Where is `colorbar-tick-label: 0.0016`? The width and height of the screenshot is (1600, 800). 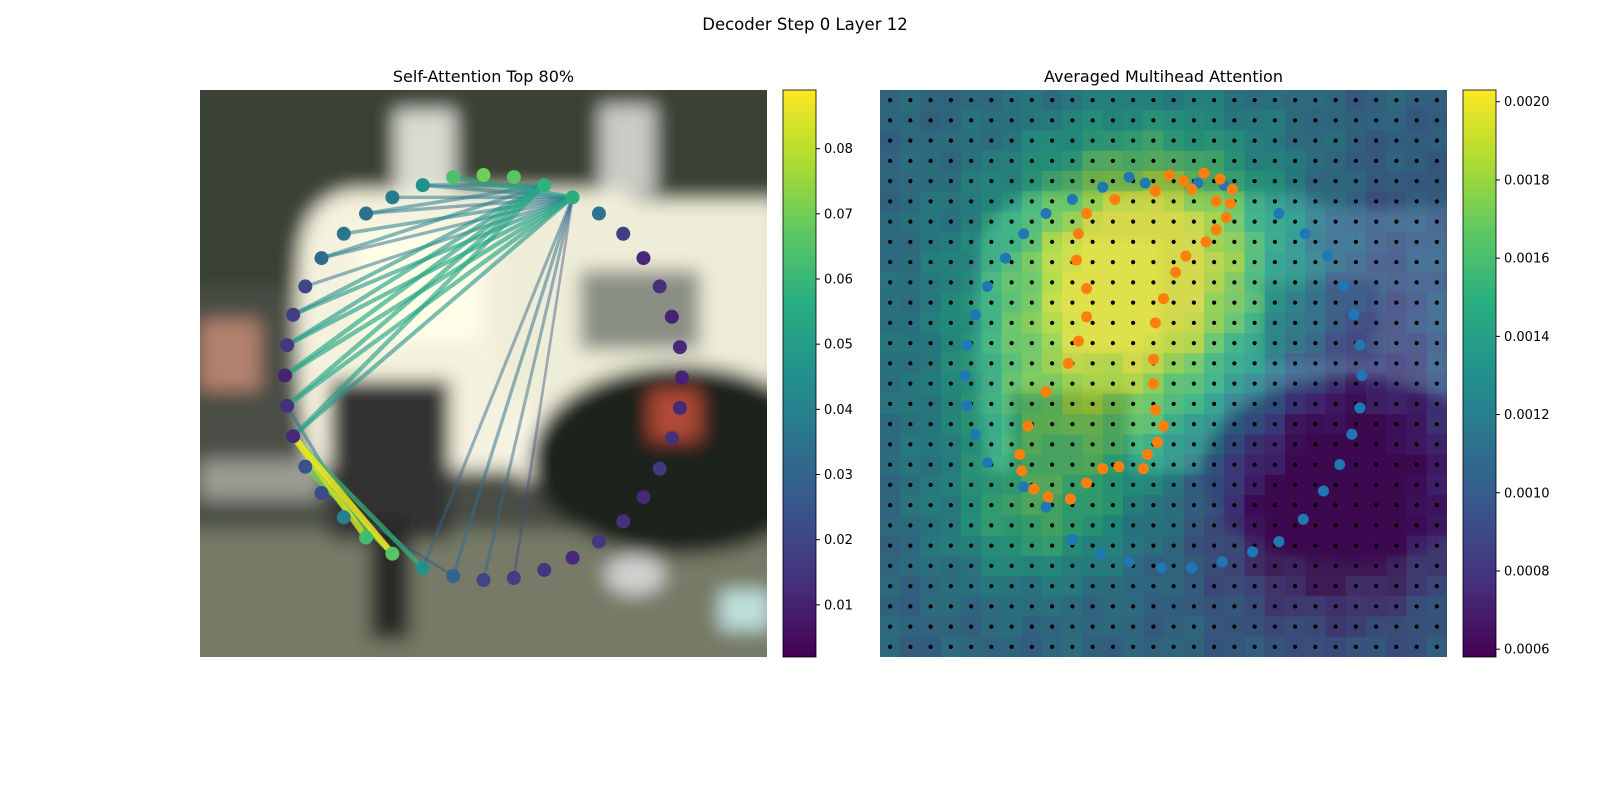
colorbar-tick-label: 0.0016 is located at coordinates (1527, 259).